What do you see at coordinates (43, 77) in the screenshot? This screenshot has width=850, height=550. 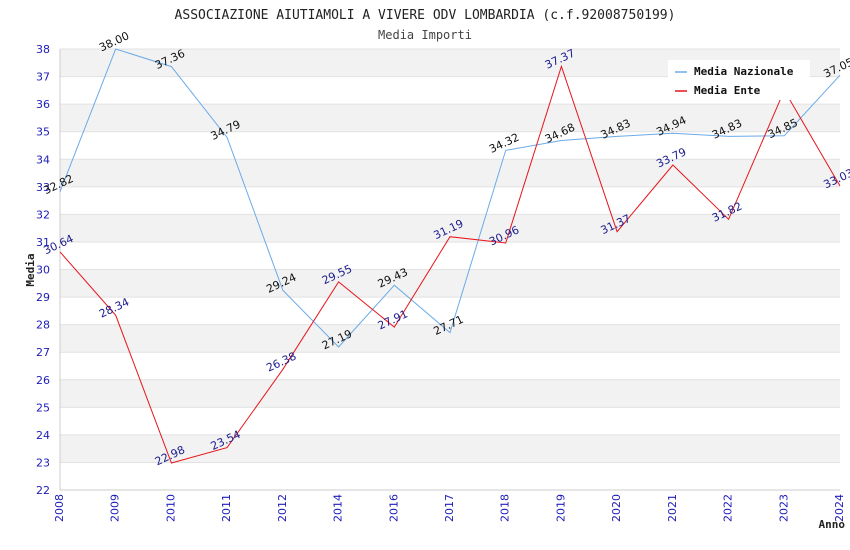 I see `y-tick-label: 37` at bounding box center [43, 77].